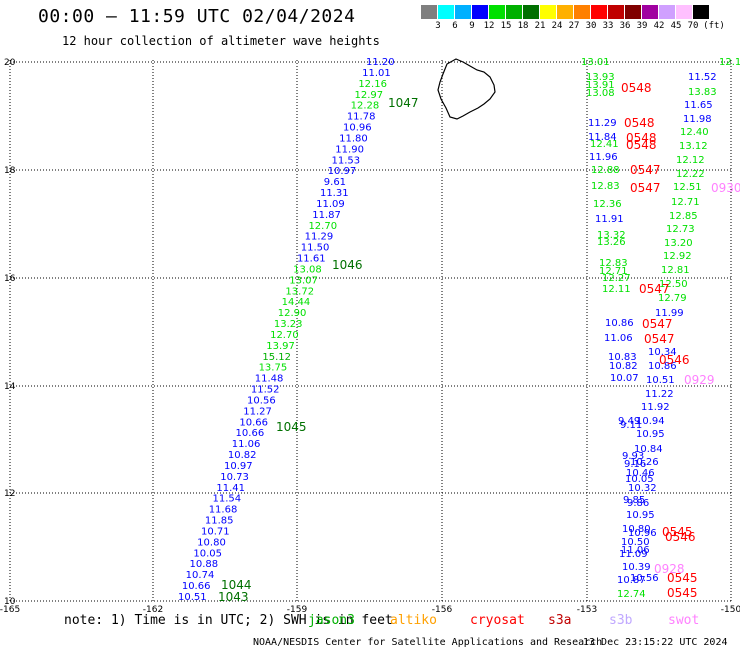  Describe the element at coordinates (380, 62) in the screenshot. I see `wave-height-label: 11.20` at that location.